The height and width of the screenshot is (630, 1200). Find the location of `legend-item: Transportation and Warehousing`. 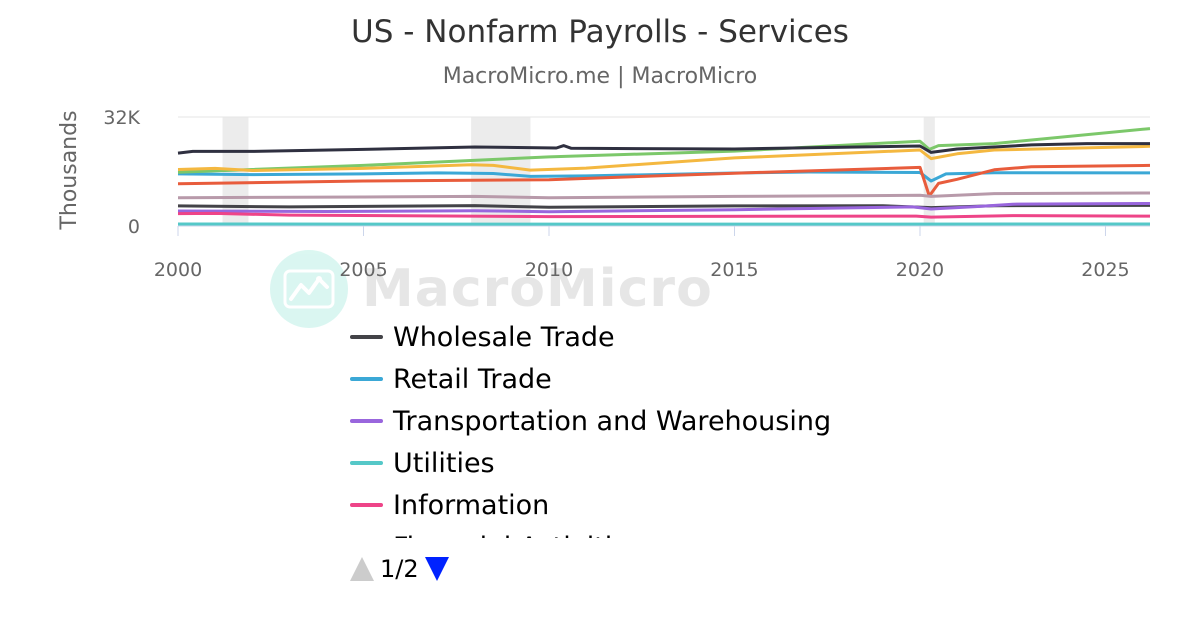

legend-item: Transportation and Warehousing is located at coordinates (660, 421).